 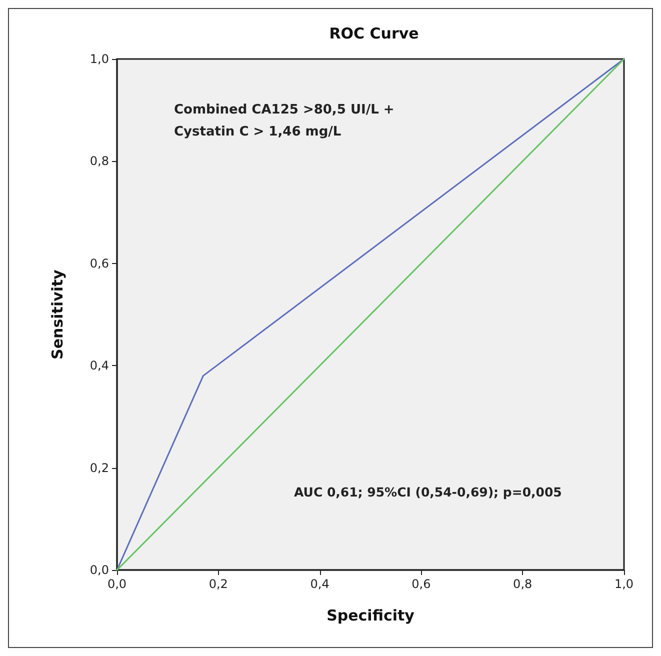 I want to click on x-axis-title: Specificity, so click(x=370, y=615).